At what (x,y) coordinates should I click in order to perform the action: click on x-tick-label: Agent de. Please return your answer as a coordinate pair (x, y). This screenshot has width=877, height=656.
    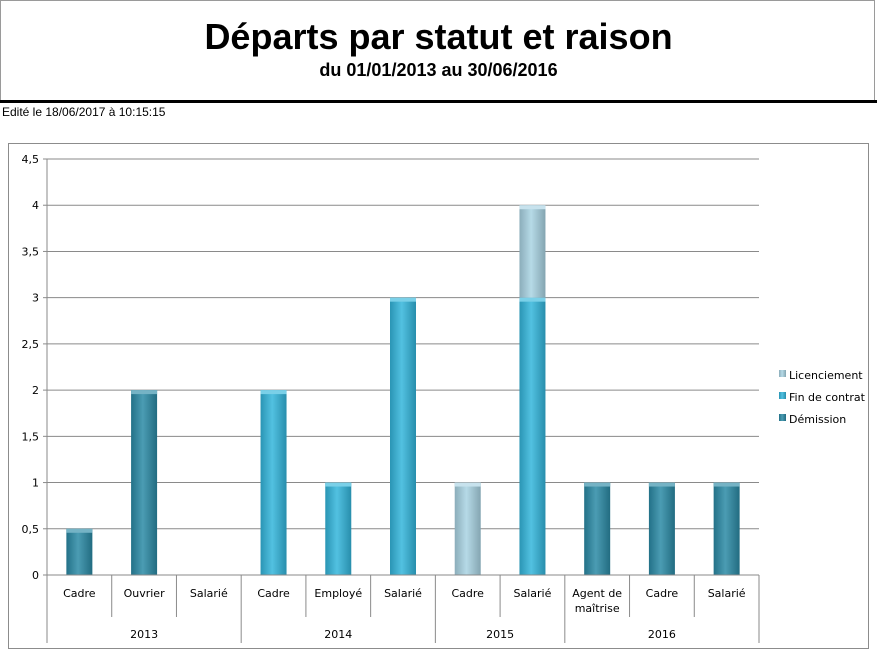
    Looking at the image, I should click on (597, 593).